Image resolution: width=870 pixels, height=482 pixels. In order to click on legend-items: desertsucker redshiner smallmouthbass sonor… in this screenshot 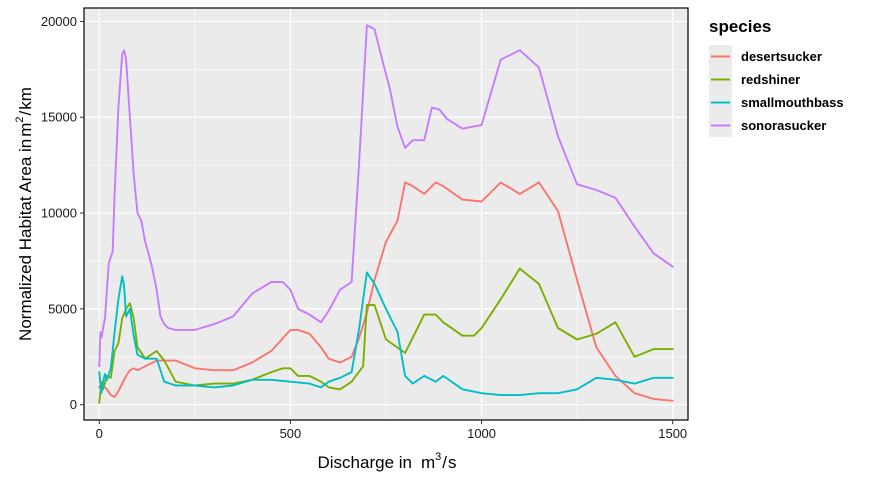, I will do `click(776, 91)`.